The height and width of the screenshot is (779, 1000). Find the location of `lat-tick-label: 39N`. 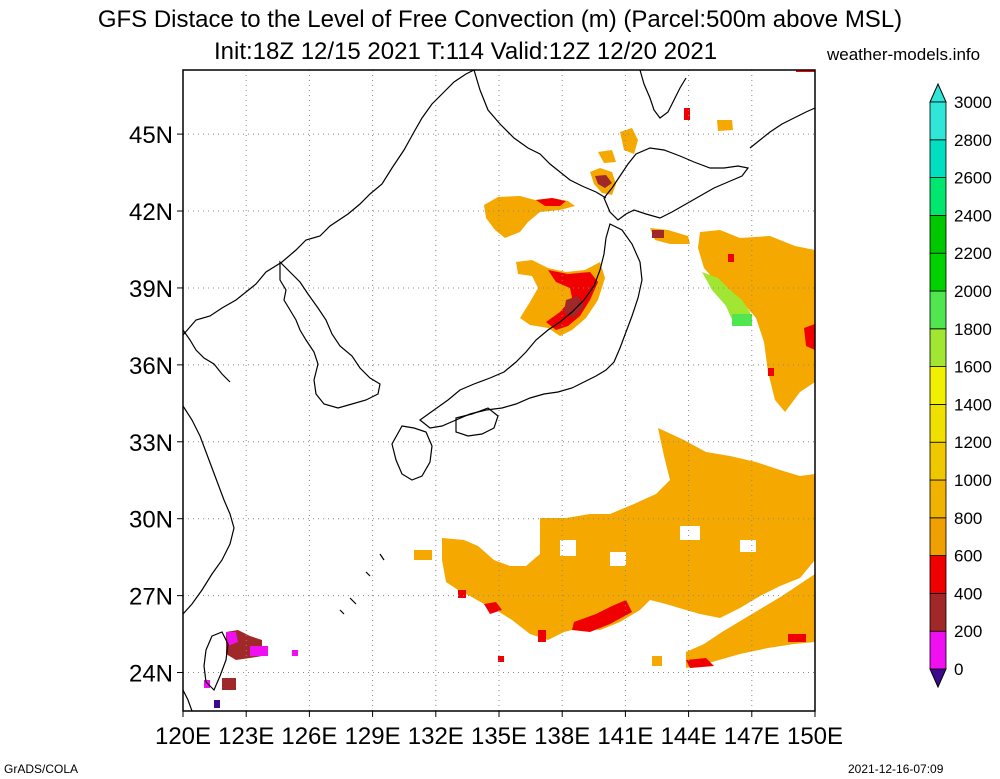

lat-tick-label: 39N is located at coordinates (151, 289).